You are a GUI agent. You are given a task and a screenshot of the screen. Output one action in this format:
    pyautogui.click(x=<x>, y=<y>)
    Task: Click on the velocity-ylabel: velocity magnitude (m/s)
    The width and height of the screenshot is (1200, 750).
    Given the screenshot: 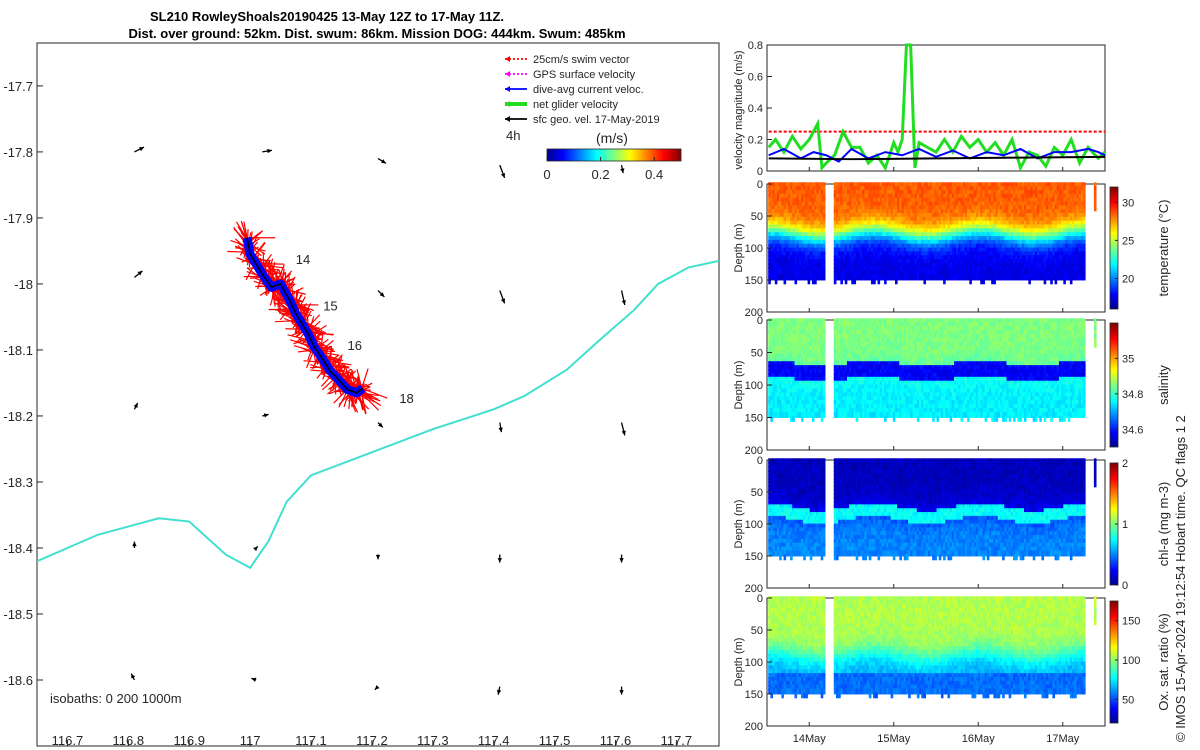 What is the action you would take?
    pyautogui.click(x=739, y=109)
    